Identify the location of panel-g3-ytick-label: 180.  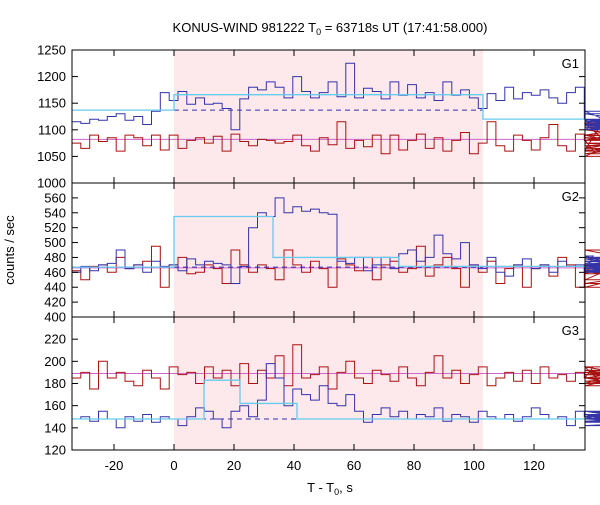
(55, 383).